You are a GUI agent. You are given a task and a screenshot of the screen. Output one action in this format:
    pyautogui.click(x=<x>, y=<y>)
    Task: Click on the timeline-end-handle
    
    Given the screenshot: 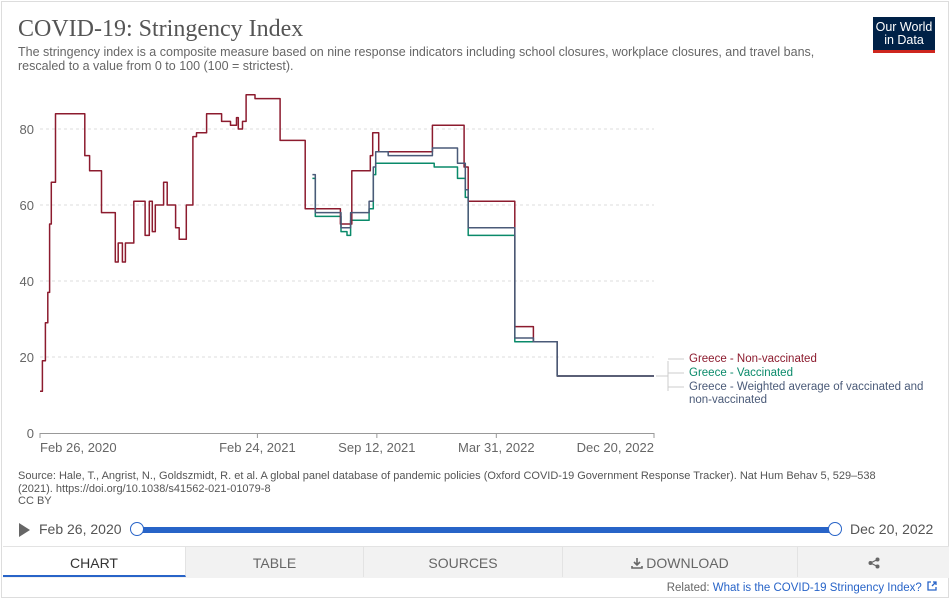 What is the action you would take?
    pyautogui.click(x=835, y=529)
    